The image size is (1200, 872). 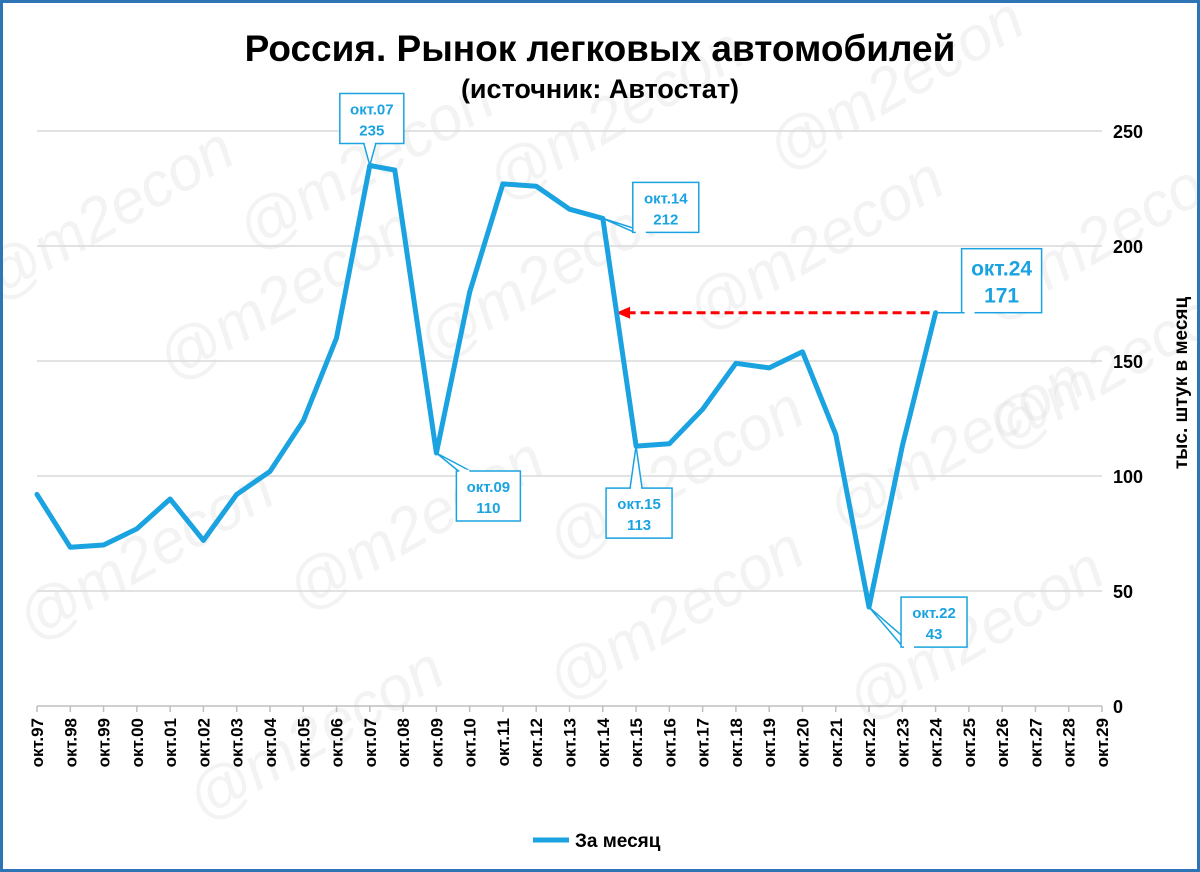 I want to click on x-tick-label: окт.99, so click(x=104, y=742).